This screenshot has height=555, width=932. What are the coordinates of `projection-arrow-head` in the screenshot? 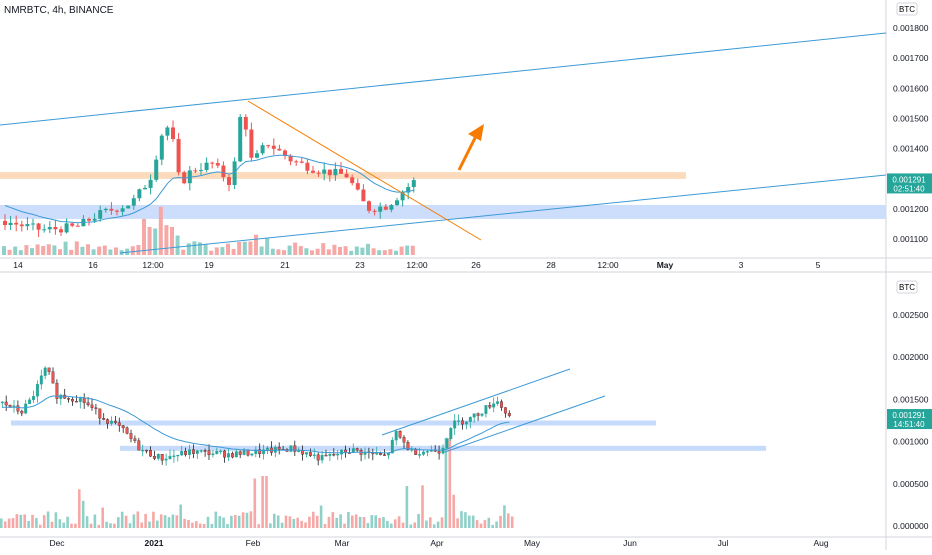 It's located at (476, 132).